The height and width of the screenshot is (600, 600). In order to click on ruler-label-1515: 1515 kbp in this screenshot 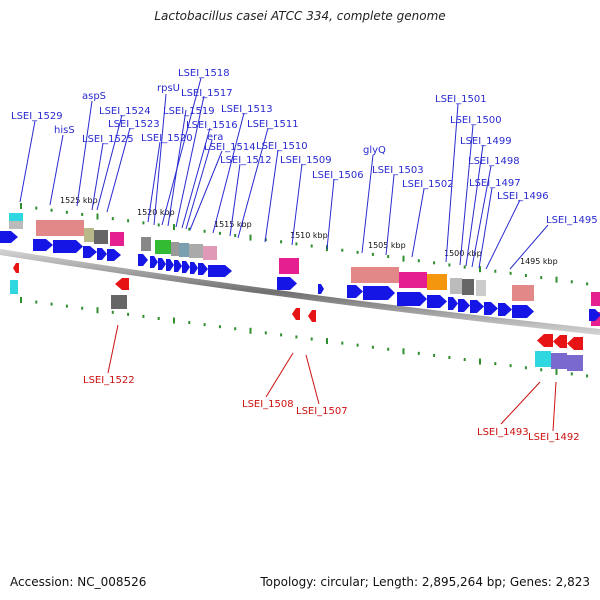, I will do `click(233, 224)`.